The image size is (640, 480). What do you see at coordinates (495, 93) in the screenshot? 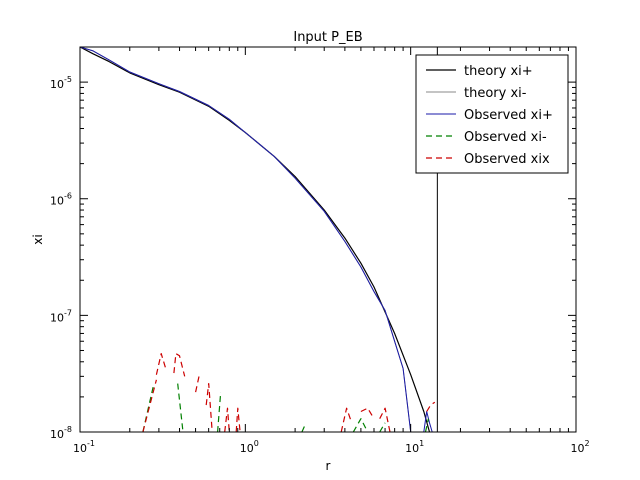
I see `legend-entry-label: theory xi-` at bounding box center [495, 93].